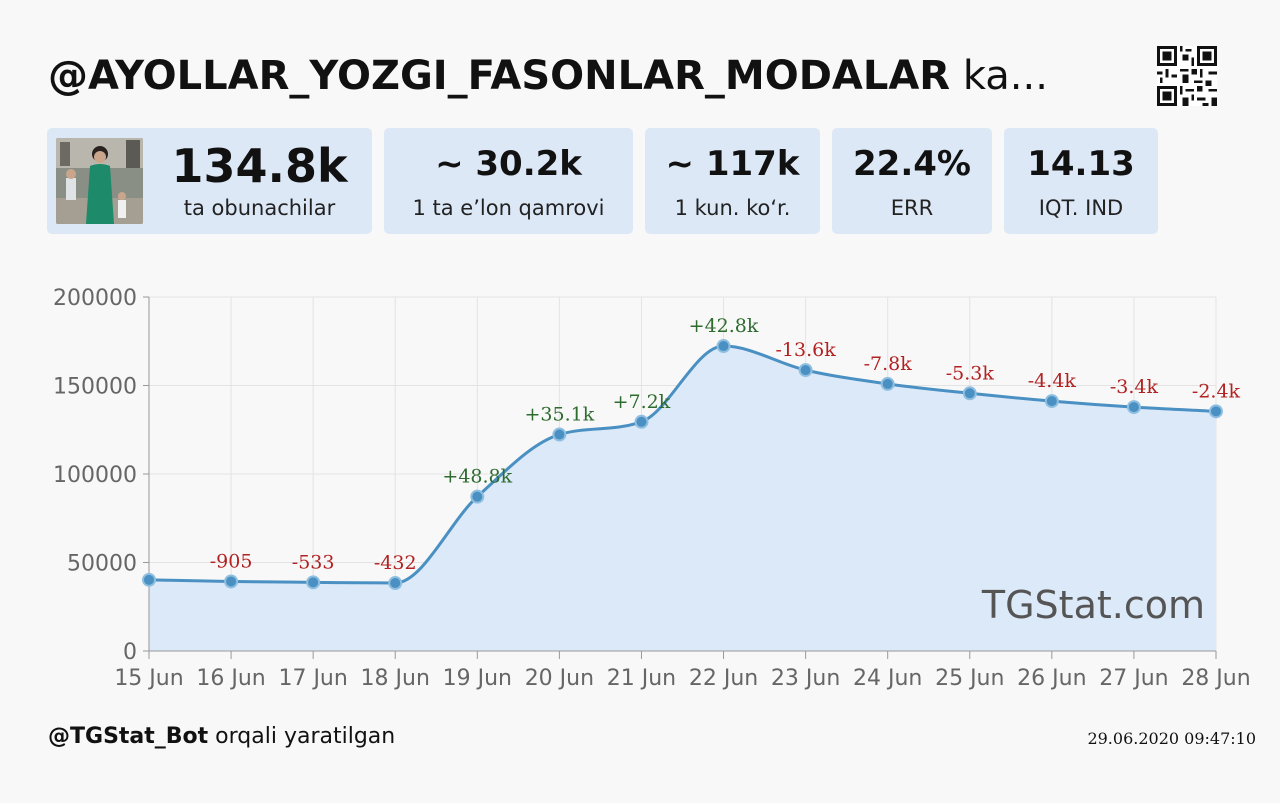 This screenshot has height=803, width=1280. Describe the element at coordinates (231, 561) in the screenshot. I see `delta-label: -905` at that location.